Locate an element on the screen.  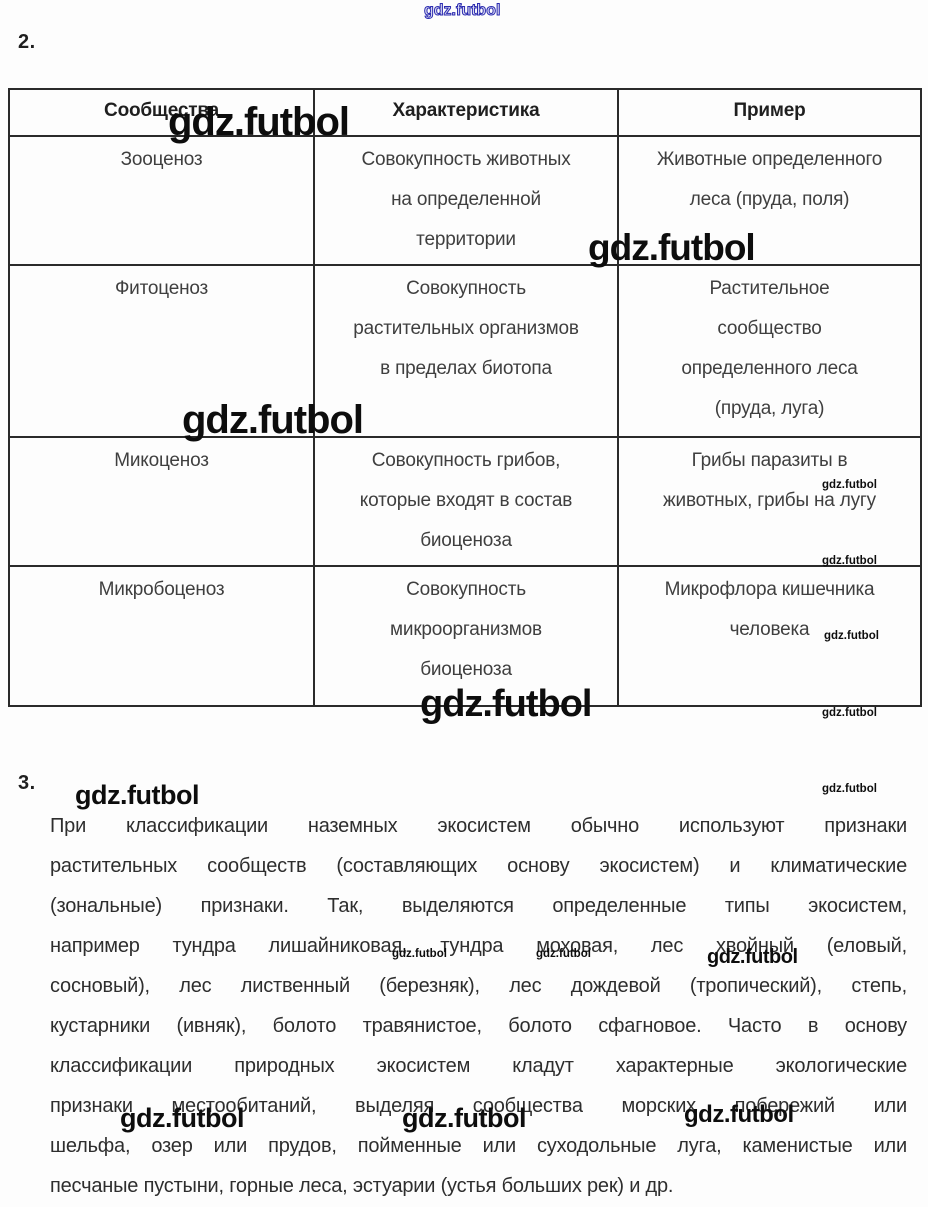
cell-characteristic: Совокупность микроорганизмов биоценоза is located at coordinates (466, 636).